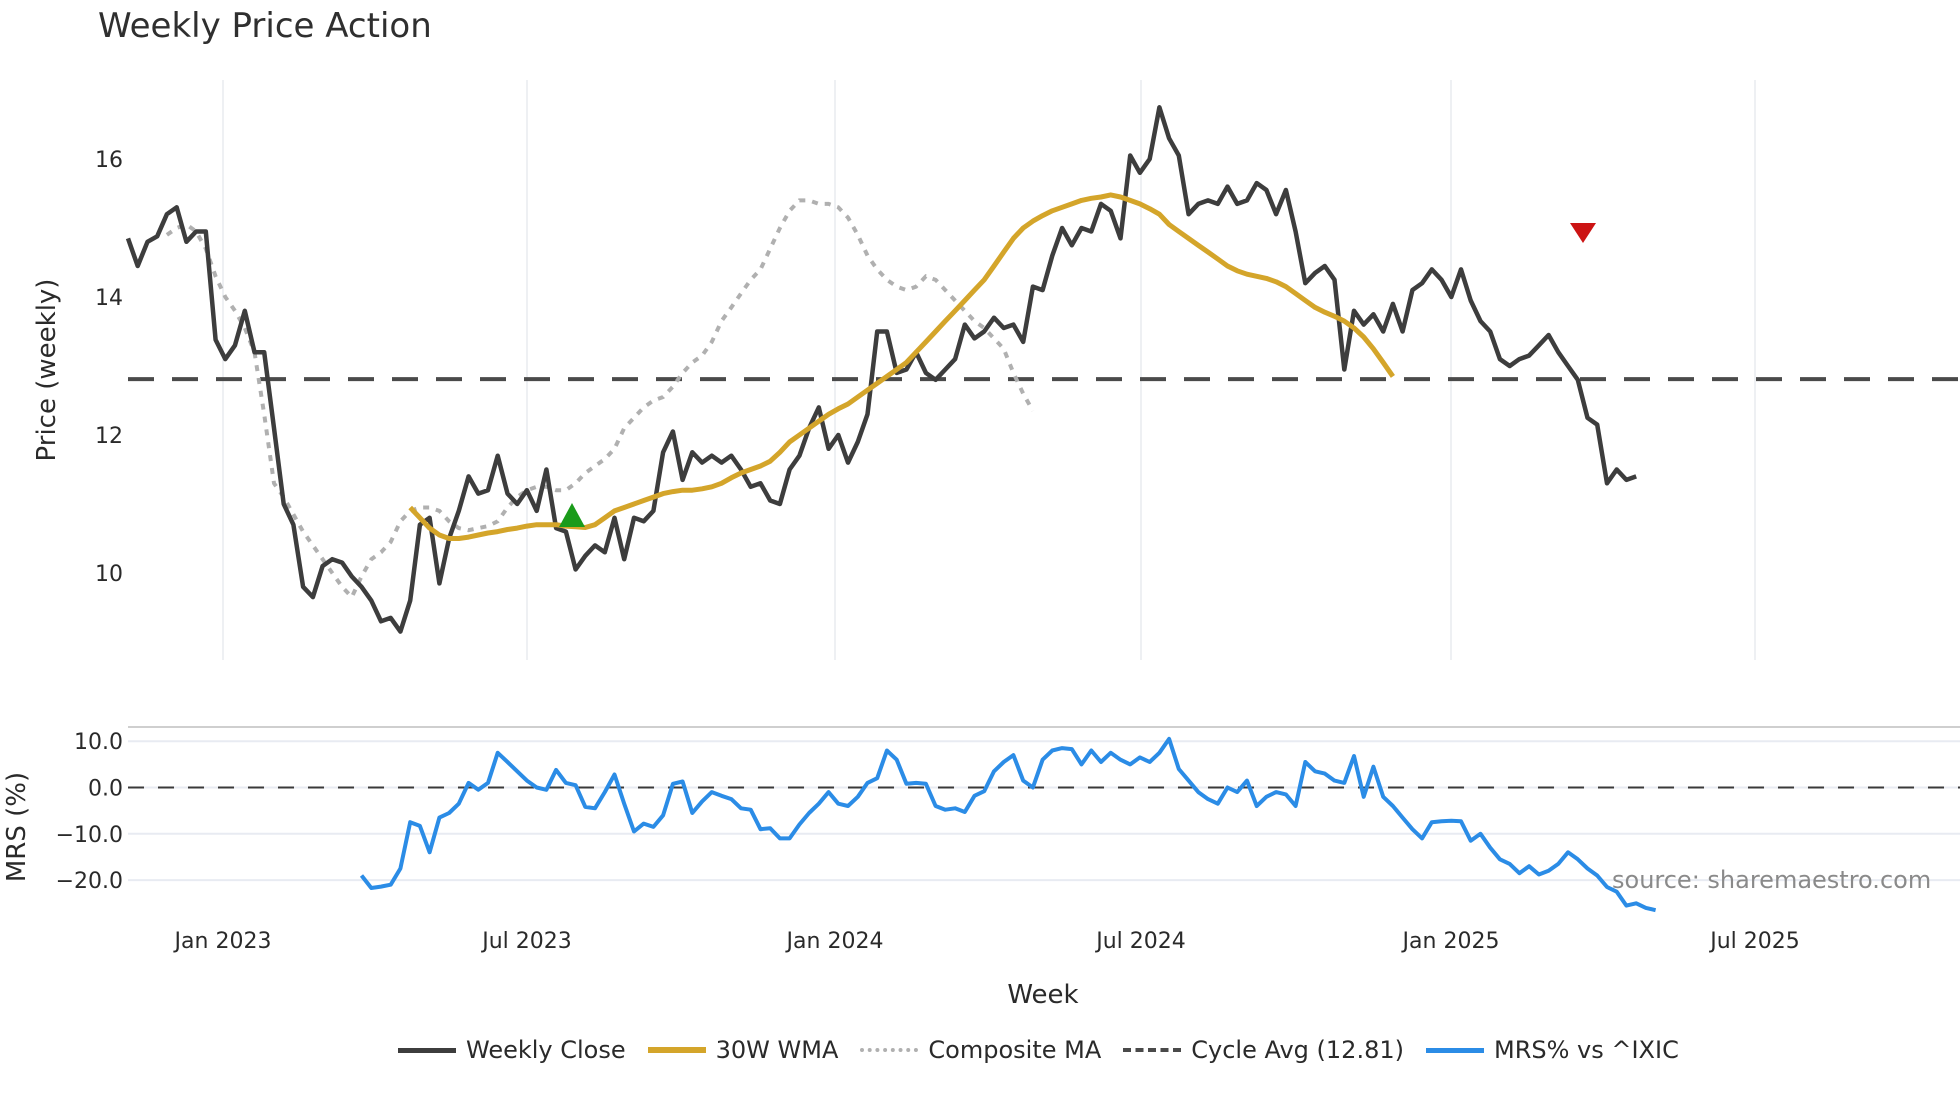  I want to click on legend-item-mrs: MRS% vs ^IXIC, so click(1552, 1050).